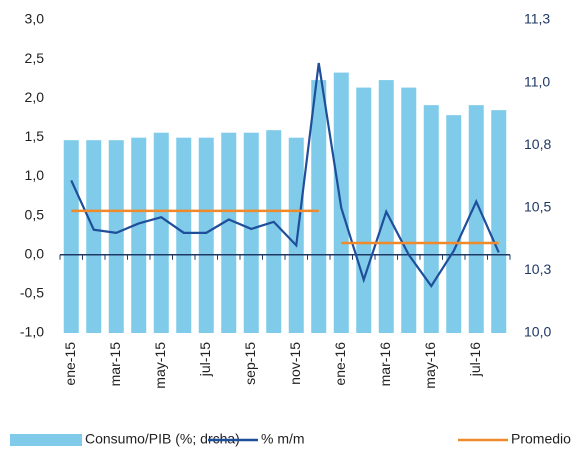 The width and height of the screenshot is (574, 452). I want to click on y-tick-label: 0,5, so click(35, 214).